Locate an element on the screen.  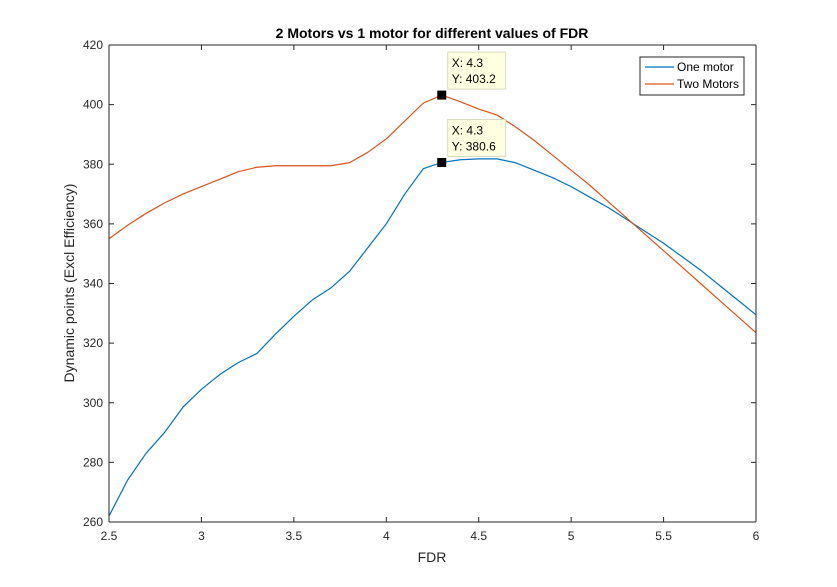
legend: One motor Two Motors is located at coordinates (692, 76).